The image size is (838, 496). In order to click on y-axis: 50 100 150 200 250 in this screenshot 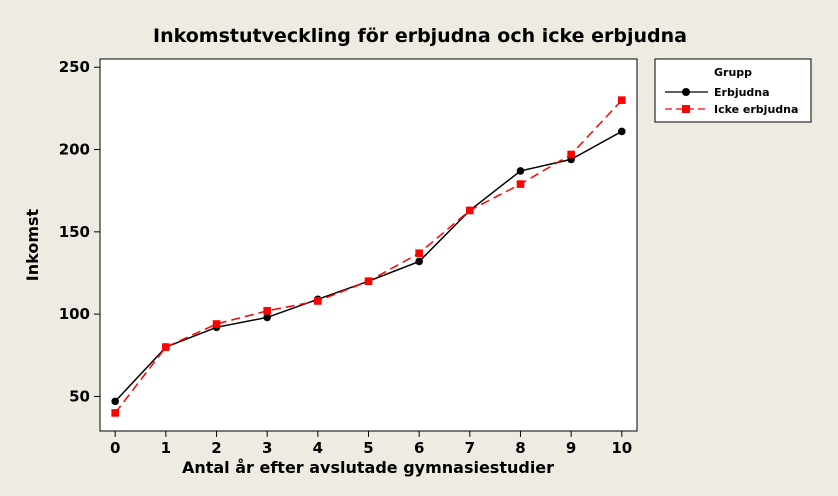, I will do `click(79, 231)`.